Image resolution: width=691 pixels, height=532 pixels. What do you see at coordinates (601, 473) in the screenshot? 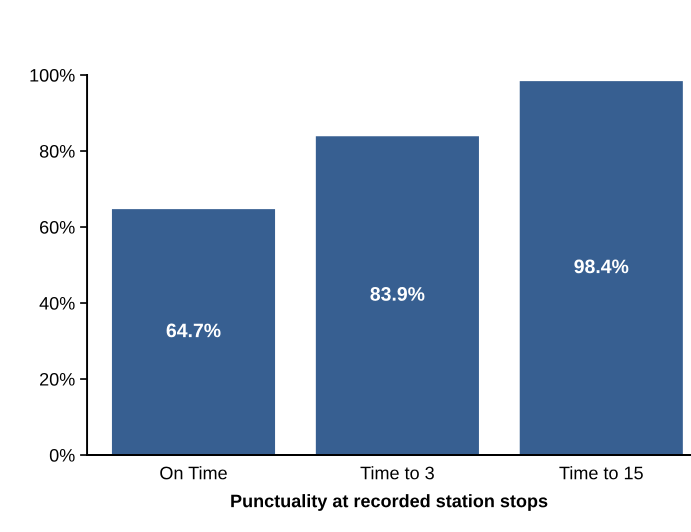
I see `x-tick-label: Time to 15` at bounding box center [601, 473].